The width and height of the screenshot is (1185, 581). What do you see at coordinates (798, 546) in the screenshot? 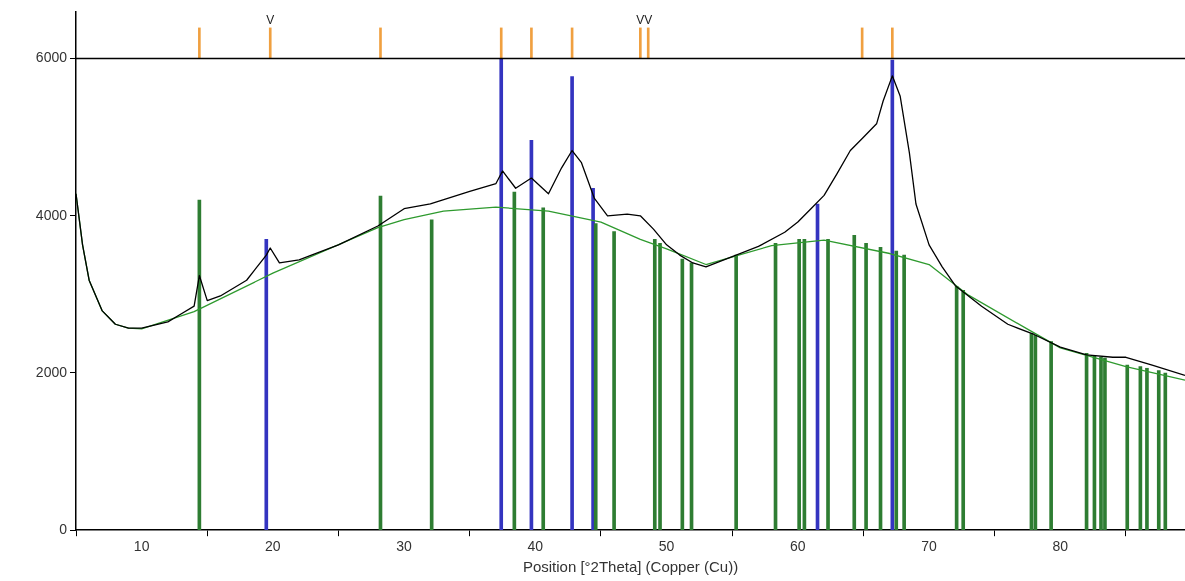
I see `x-tick-label: 60` at bounding box center [798, 546].